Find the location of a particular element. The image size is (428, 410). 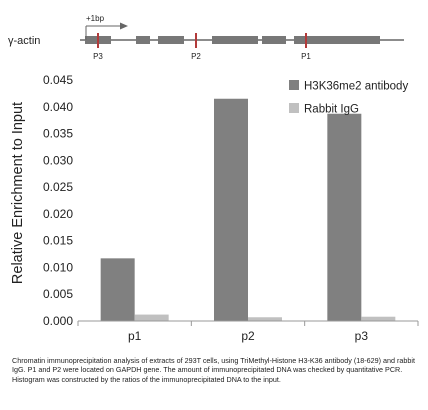

x-axis: p1 p2 p3 is located at coordinates (248, 331).